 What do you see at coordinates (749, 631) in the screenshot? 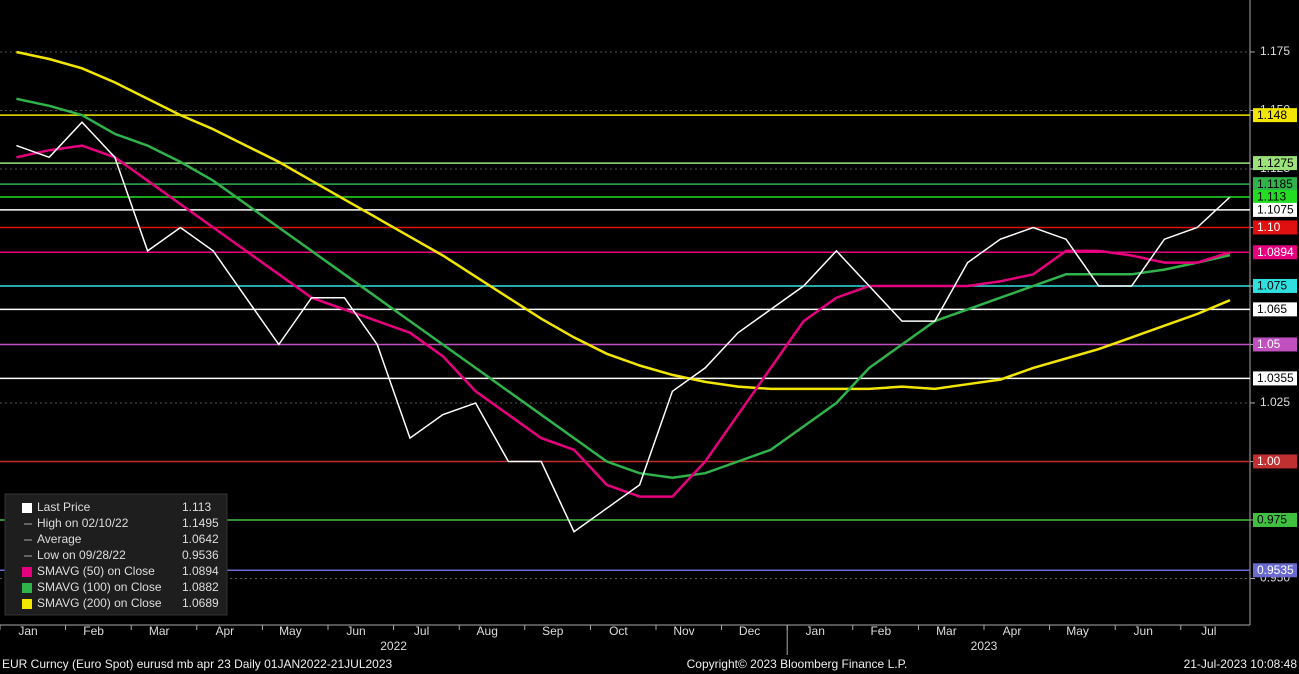
I see `x-tick-label: Dec` at bounding box center [749, 631].